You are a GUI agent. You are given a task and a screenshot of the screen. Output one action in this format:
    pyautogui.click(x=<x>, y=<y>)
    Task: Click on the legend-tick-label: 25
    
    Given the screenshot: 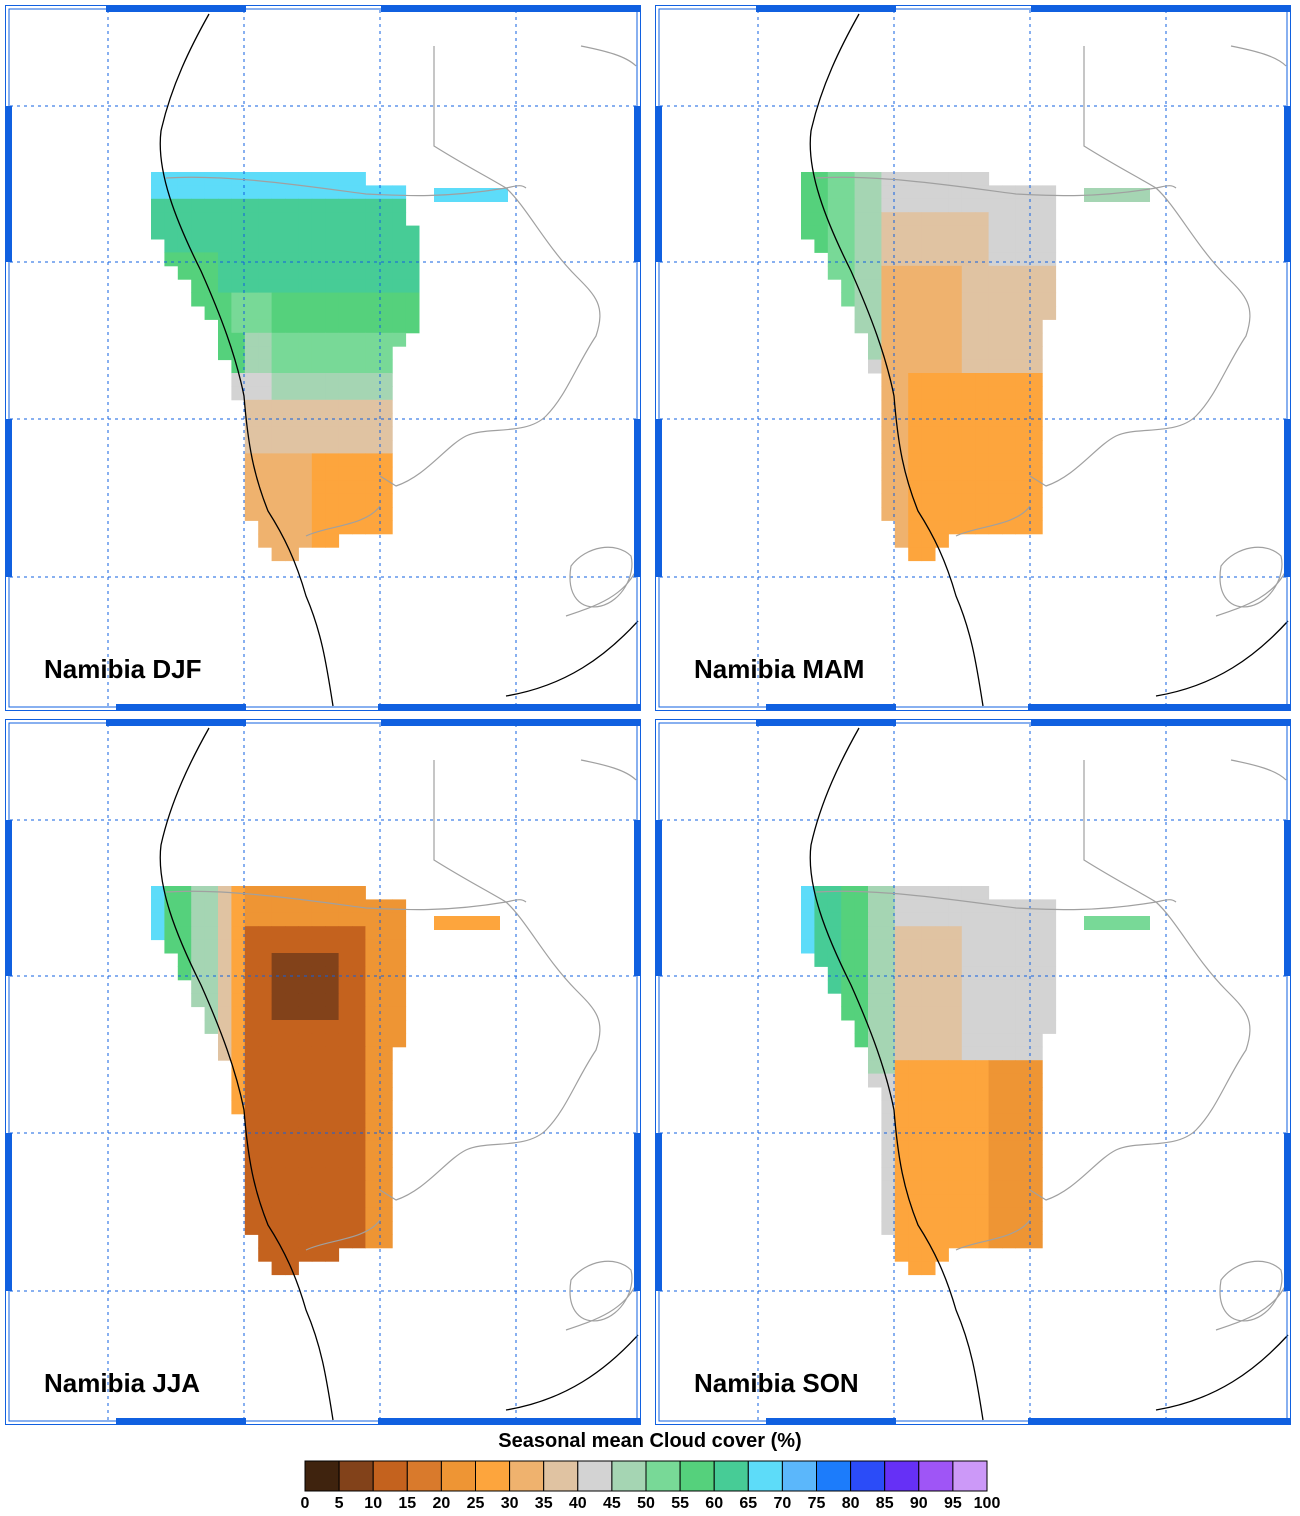 What is the action you would take?
    pyautogui.click(x=475, y=1503)
    